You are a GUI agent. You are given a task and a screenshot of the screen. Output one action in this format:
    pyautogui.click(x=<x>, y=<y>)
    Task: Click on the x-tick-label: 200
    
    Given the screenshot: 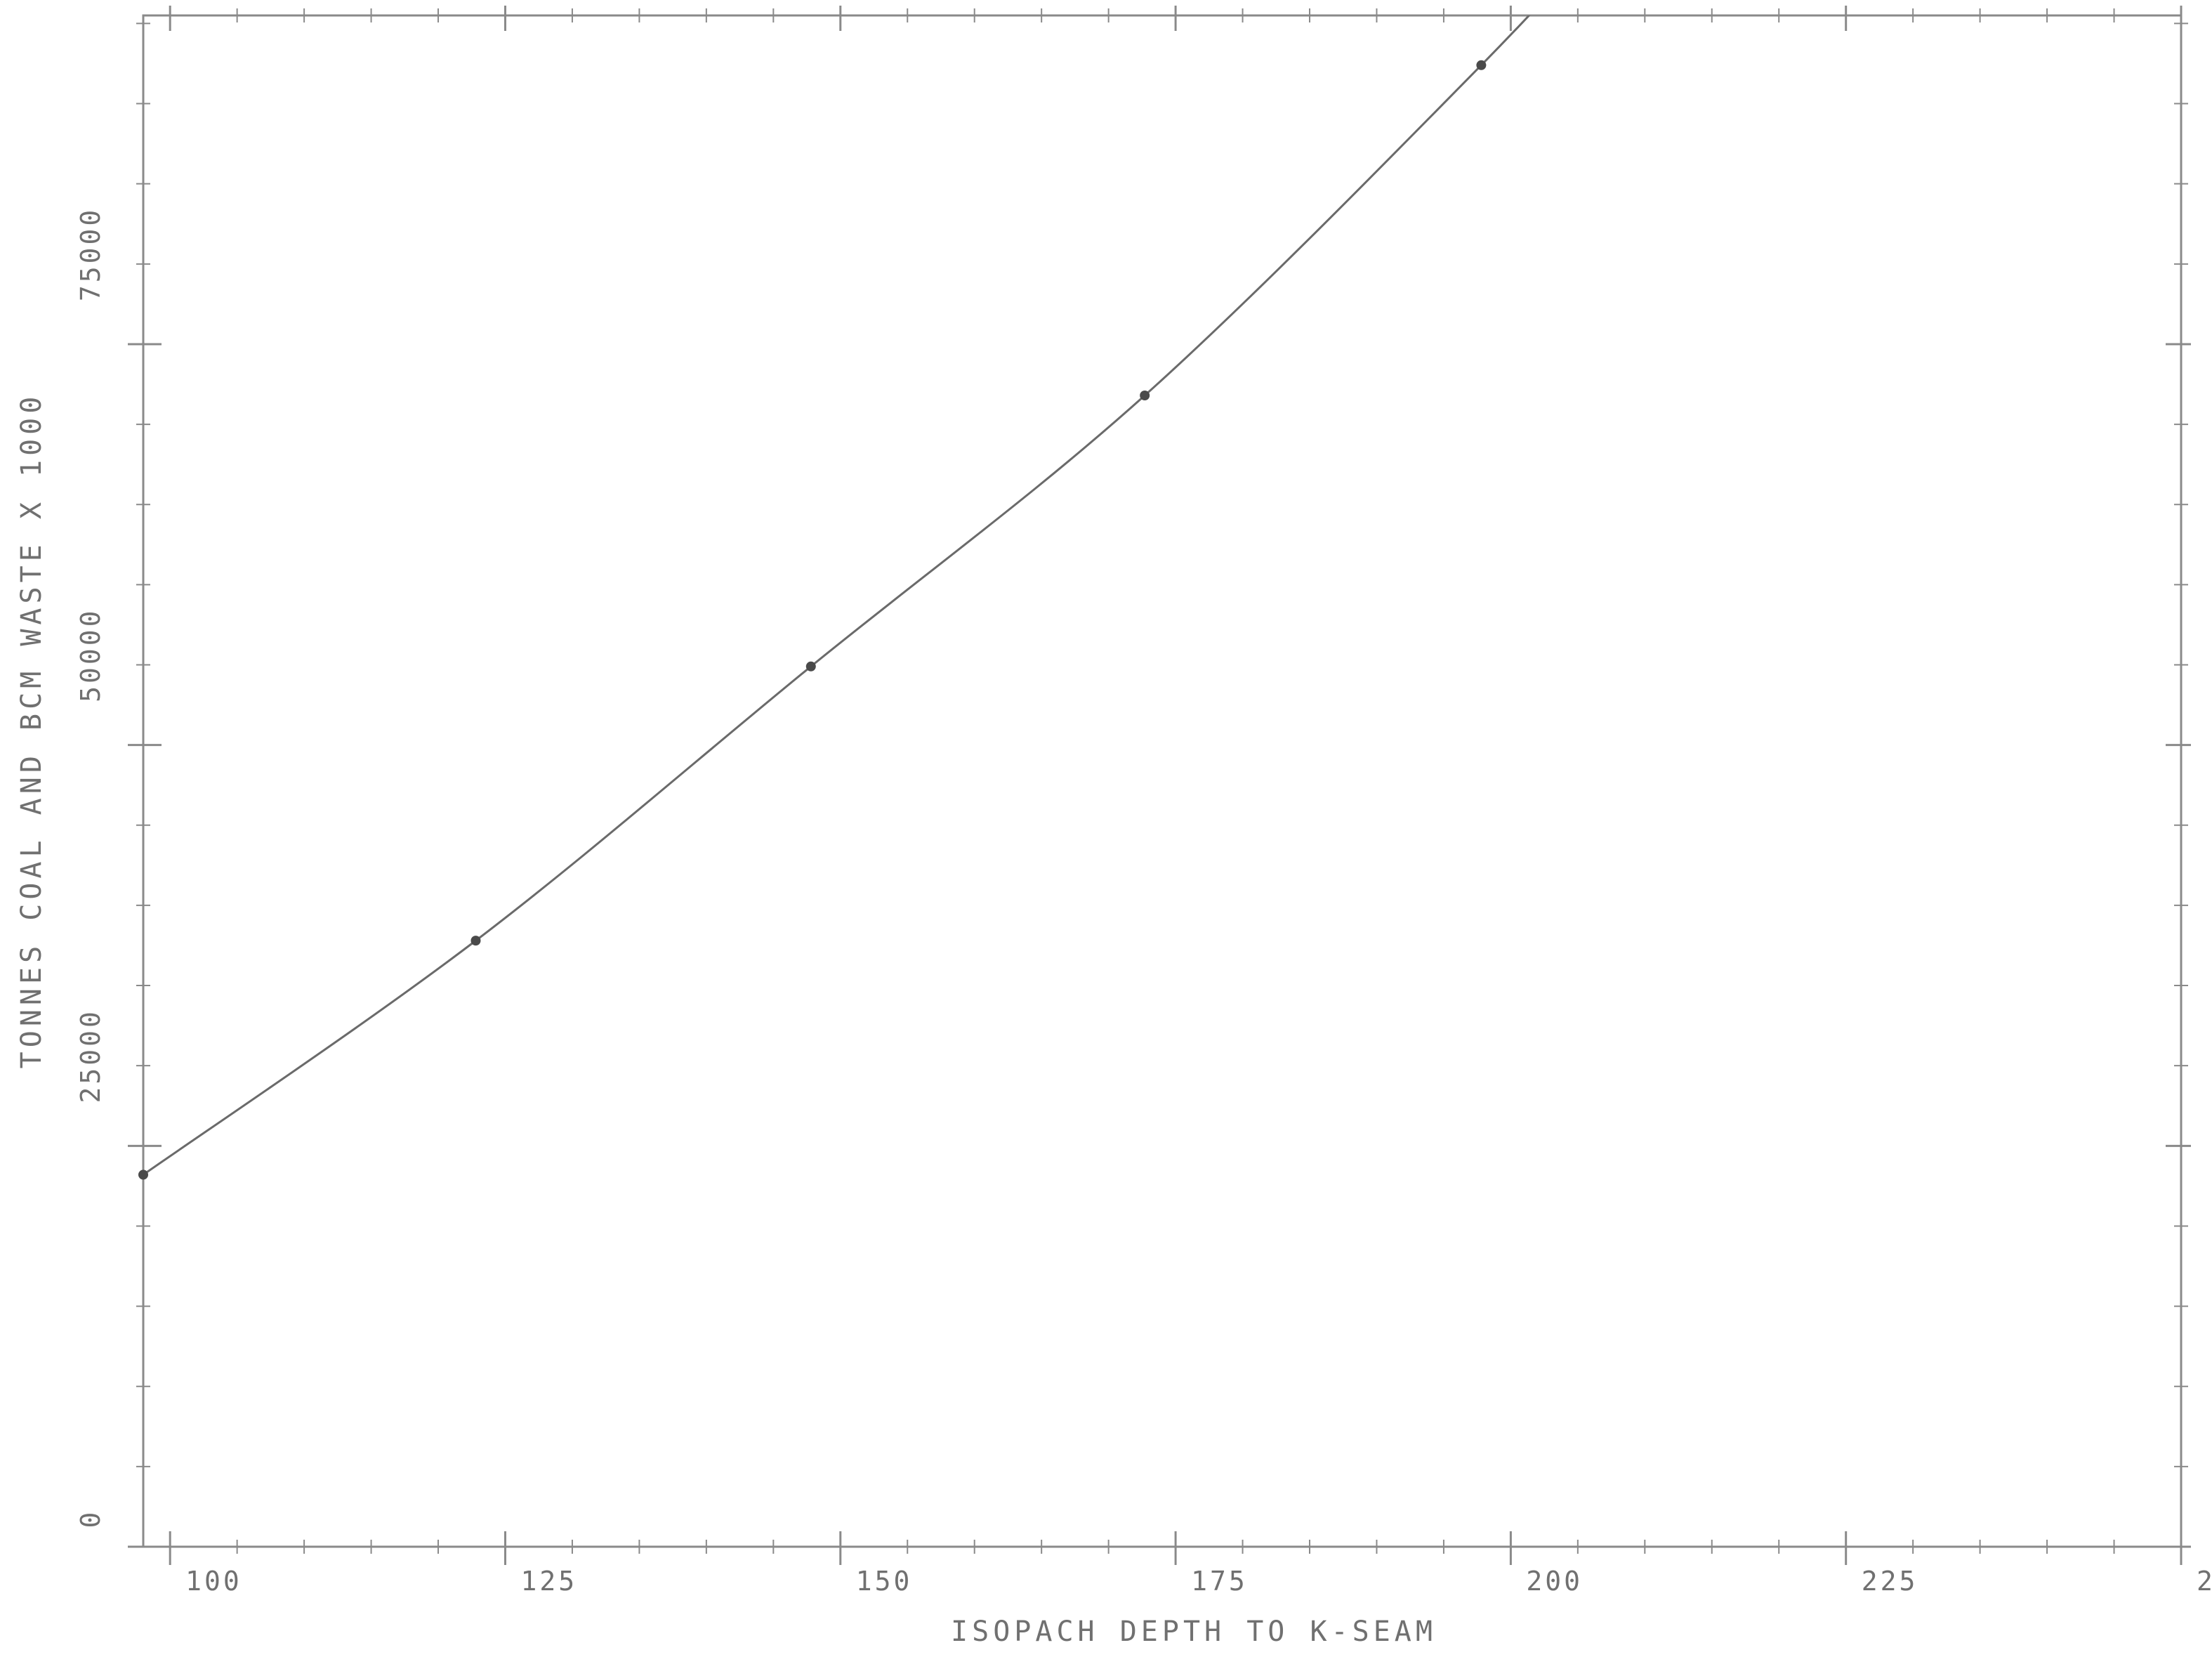 What is the action you would take?
    pyautogui.click(x=1554, y=1582)
    